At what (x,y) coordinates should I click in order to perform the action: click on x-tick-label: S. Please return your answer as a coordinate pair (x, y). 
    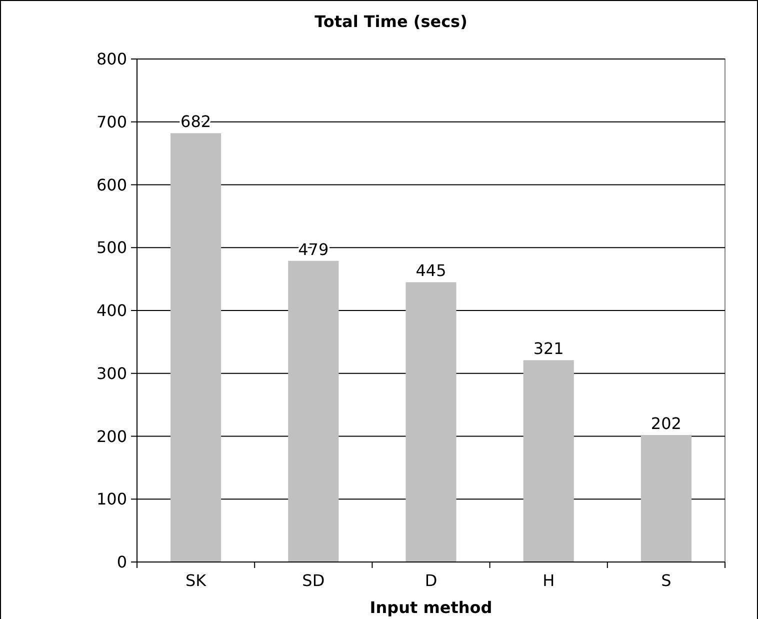
    Looking at the image, I should click on (666, 580).